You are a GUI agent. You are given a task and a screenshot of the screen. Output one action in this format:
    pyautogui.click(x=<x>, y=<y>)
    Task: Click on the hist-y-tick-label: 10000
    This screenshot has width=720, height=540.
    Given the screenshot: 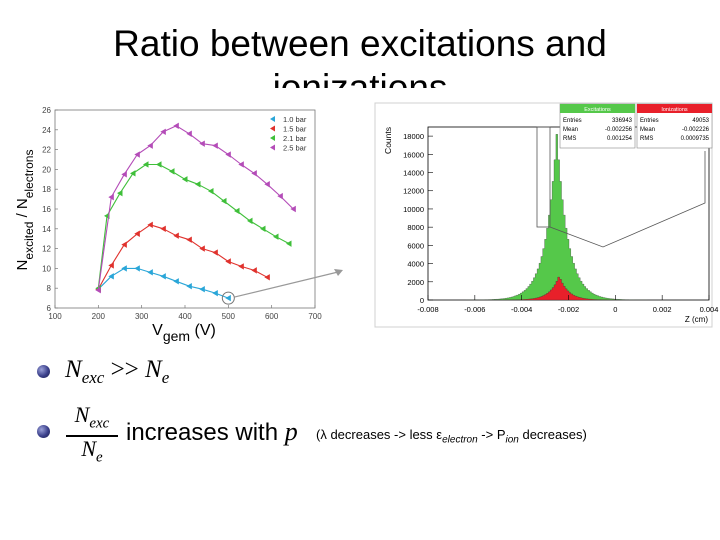 What is the action you would take?
    pyautogui.click(x=413, y=209)
    